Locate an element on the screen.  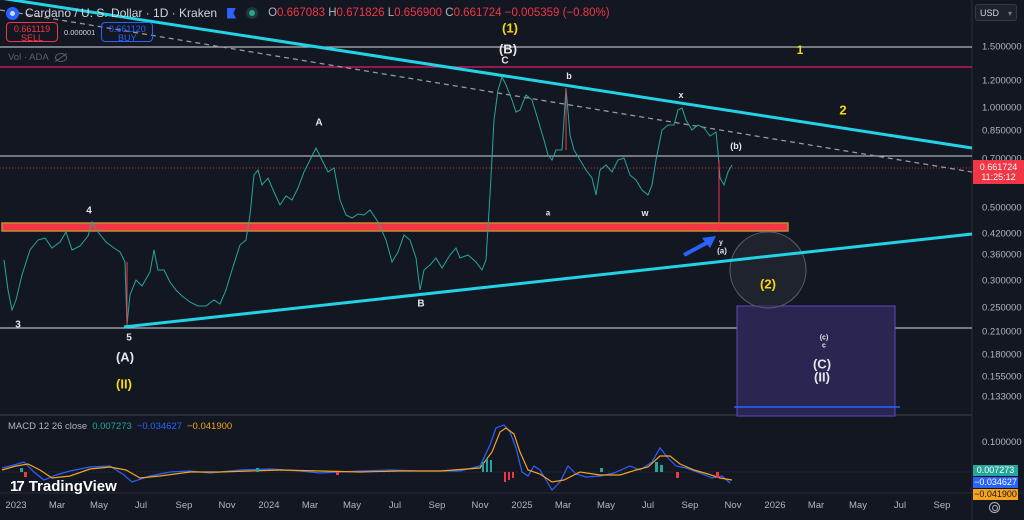
price-tick: 0.420000 is located at coordinates (1002, 234).